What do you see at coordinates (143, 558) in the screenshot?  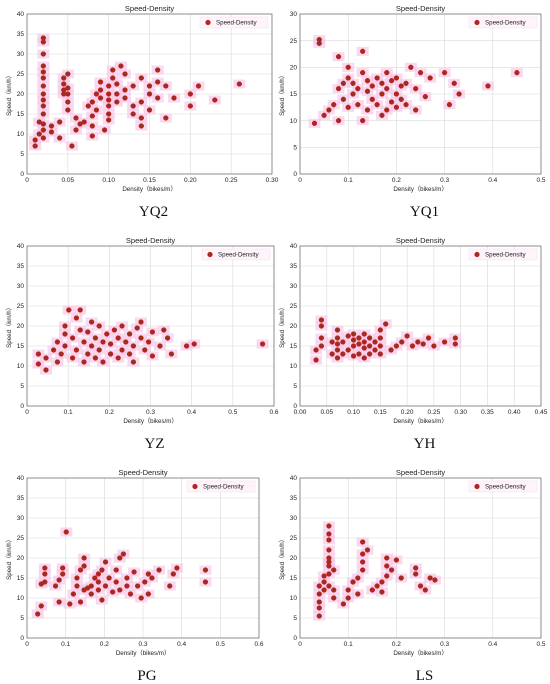 I see `plot-frame` at bounding box center [143, 558].